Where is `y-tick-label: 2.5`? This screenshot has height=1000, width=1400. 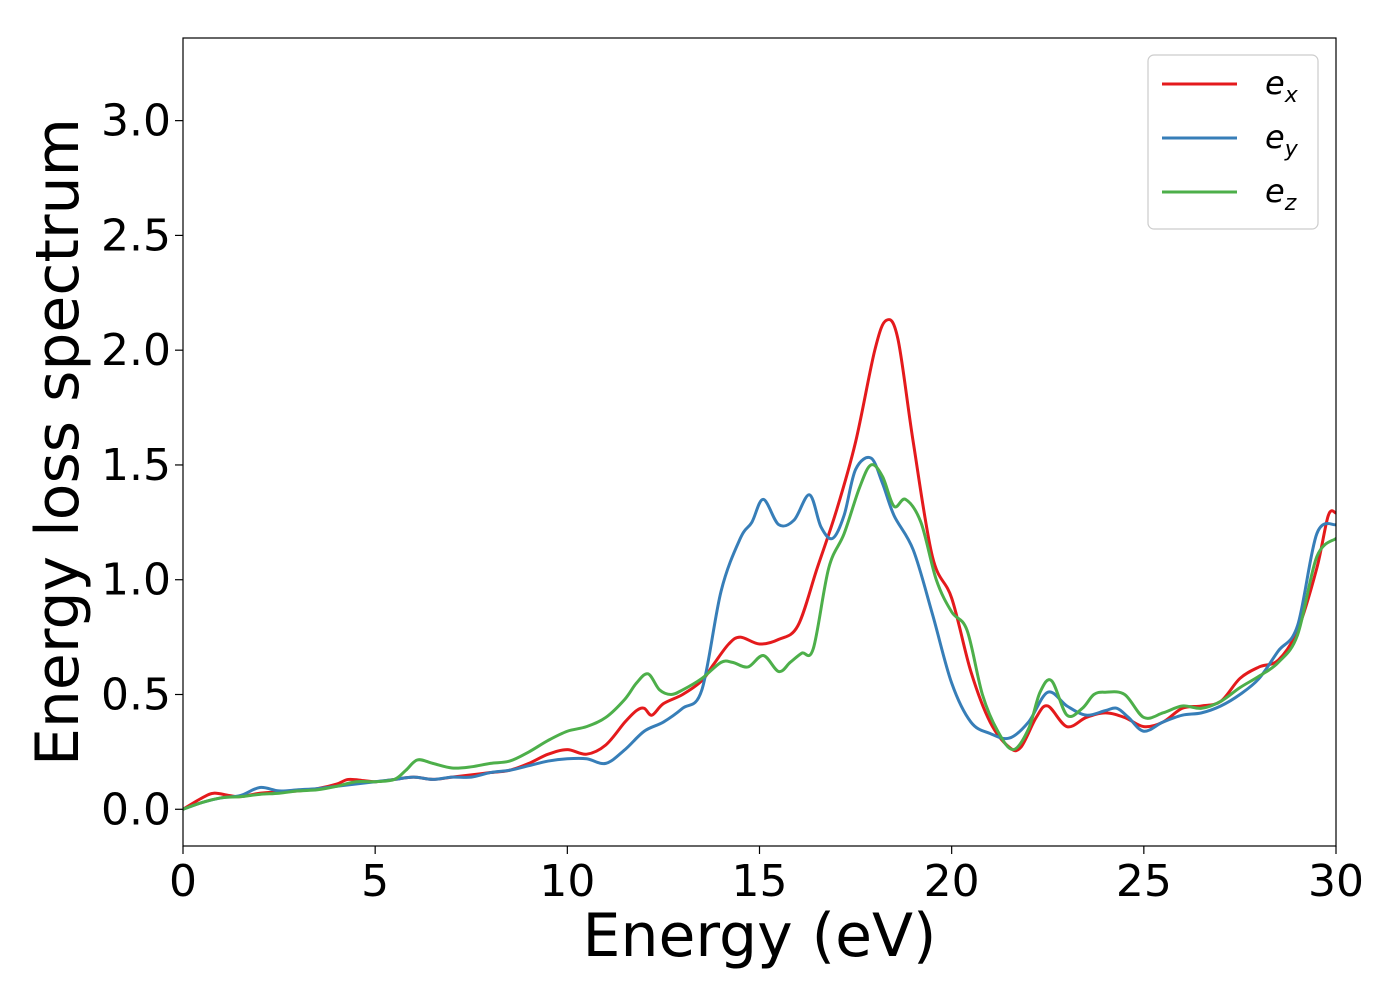 y-tick-label: 2.5 is located at coordinates (136, 235).